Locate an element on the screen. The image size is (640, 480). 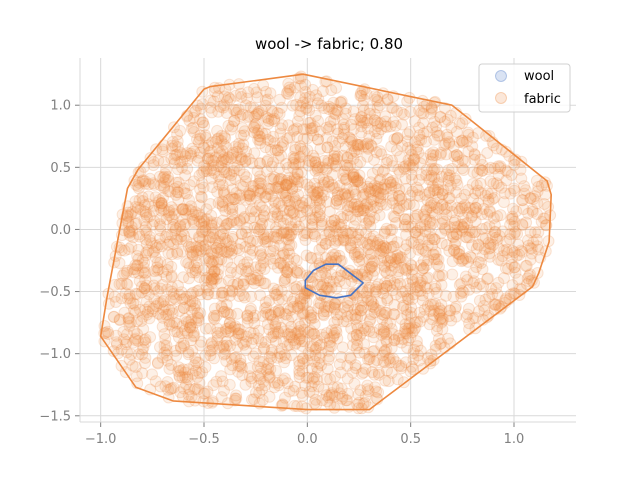
legend: wool fabric is located at coordinates (524, 88).